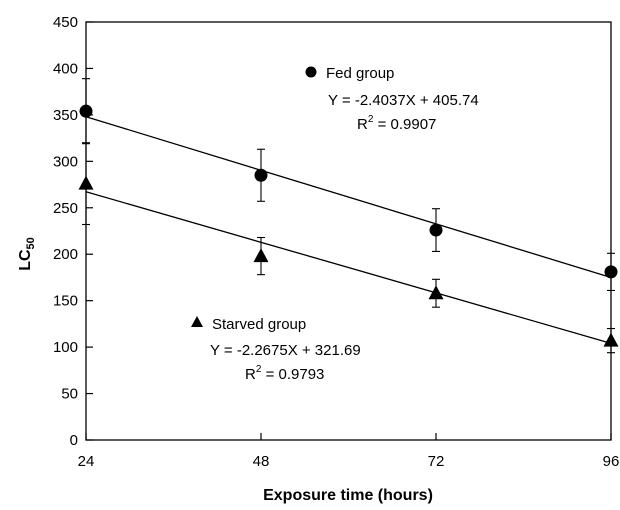 The image size is (620, 510). Describe the element at coordinates (360, 73) in the screenshot. I see `fed-legend-label: Fed group` at that location.